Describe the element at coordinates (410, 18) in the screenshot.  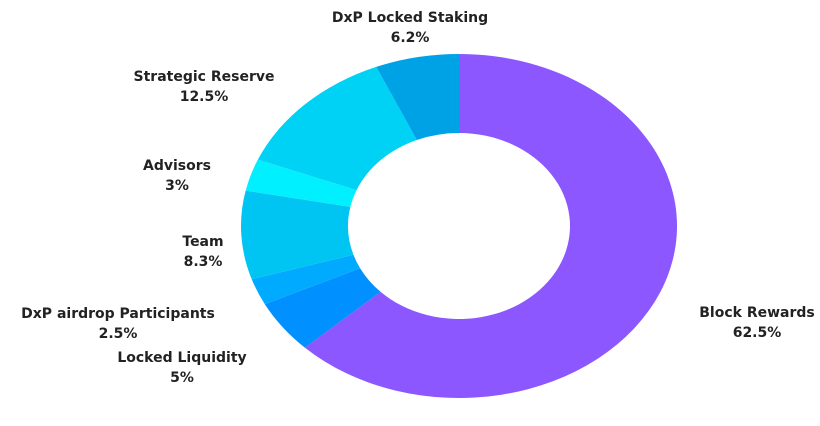
I see `slice-label: DxP Locked Staking` at that location.